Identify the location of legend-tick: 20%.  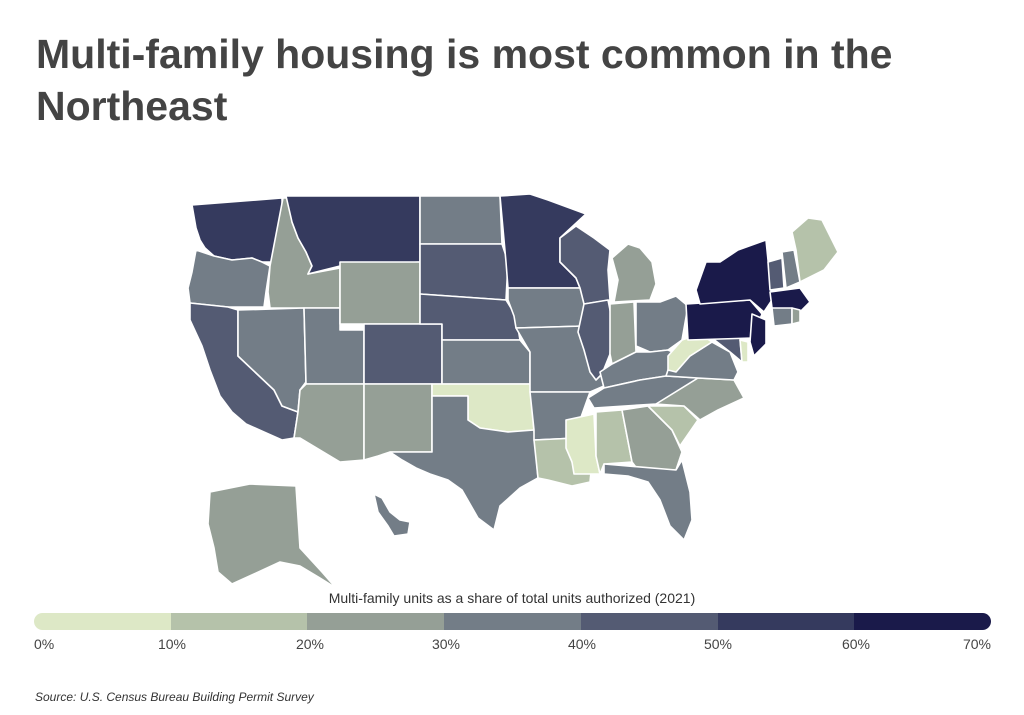
(310, 644).